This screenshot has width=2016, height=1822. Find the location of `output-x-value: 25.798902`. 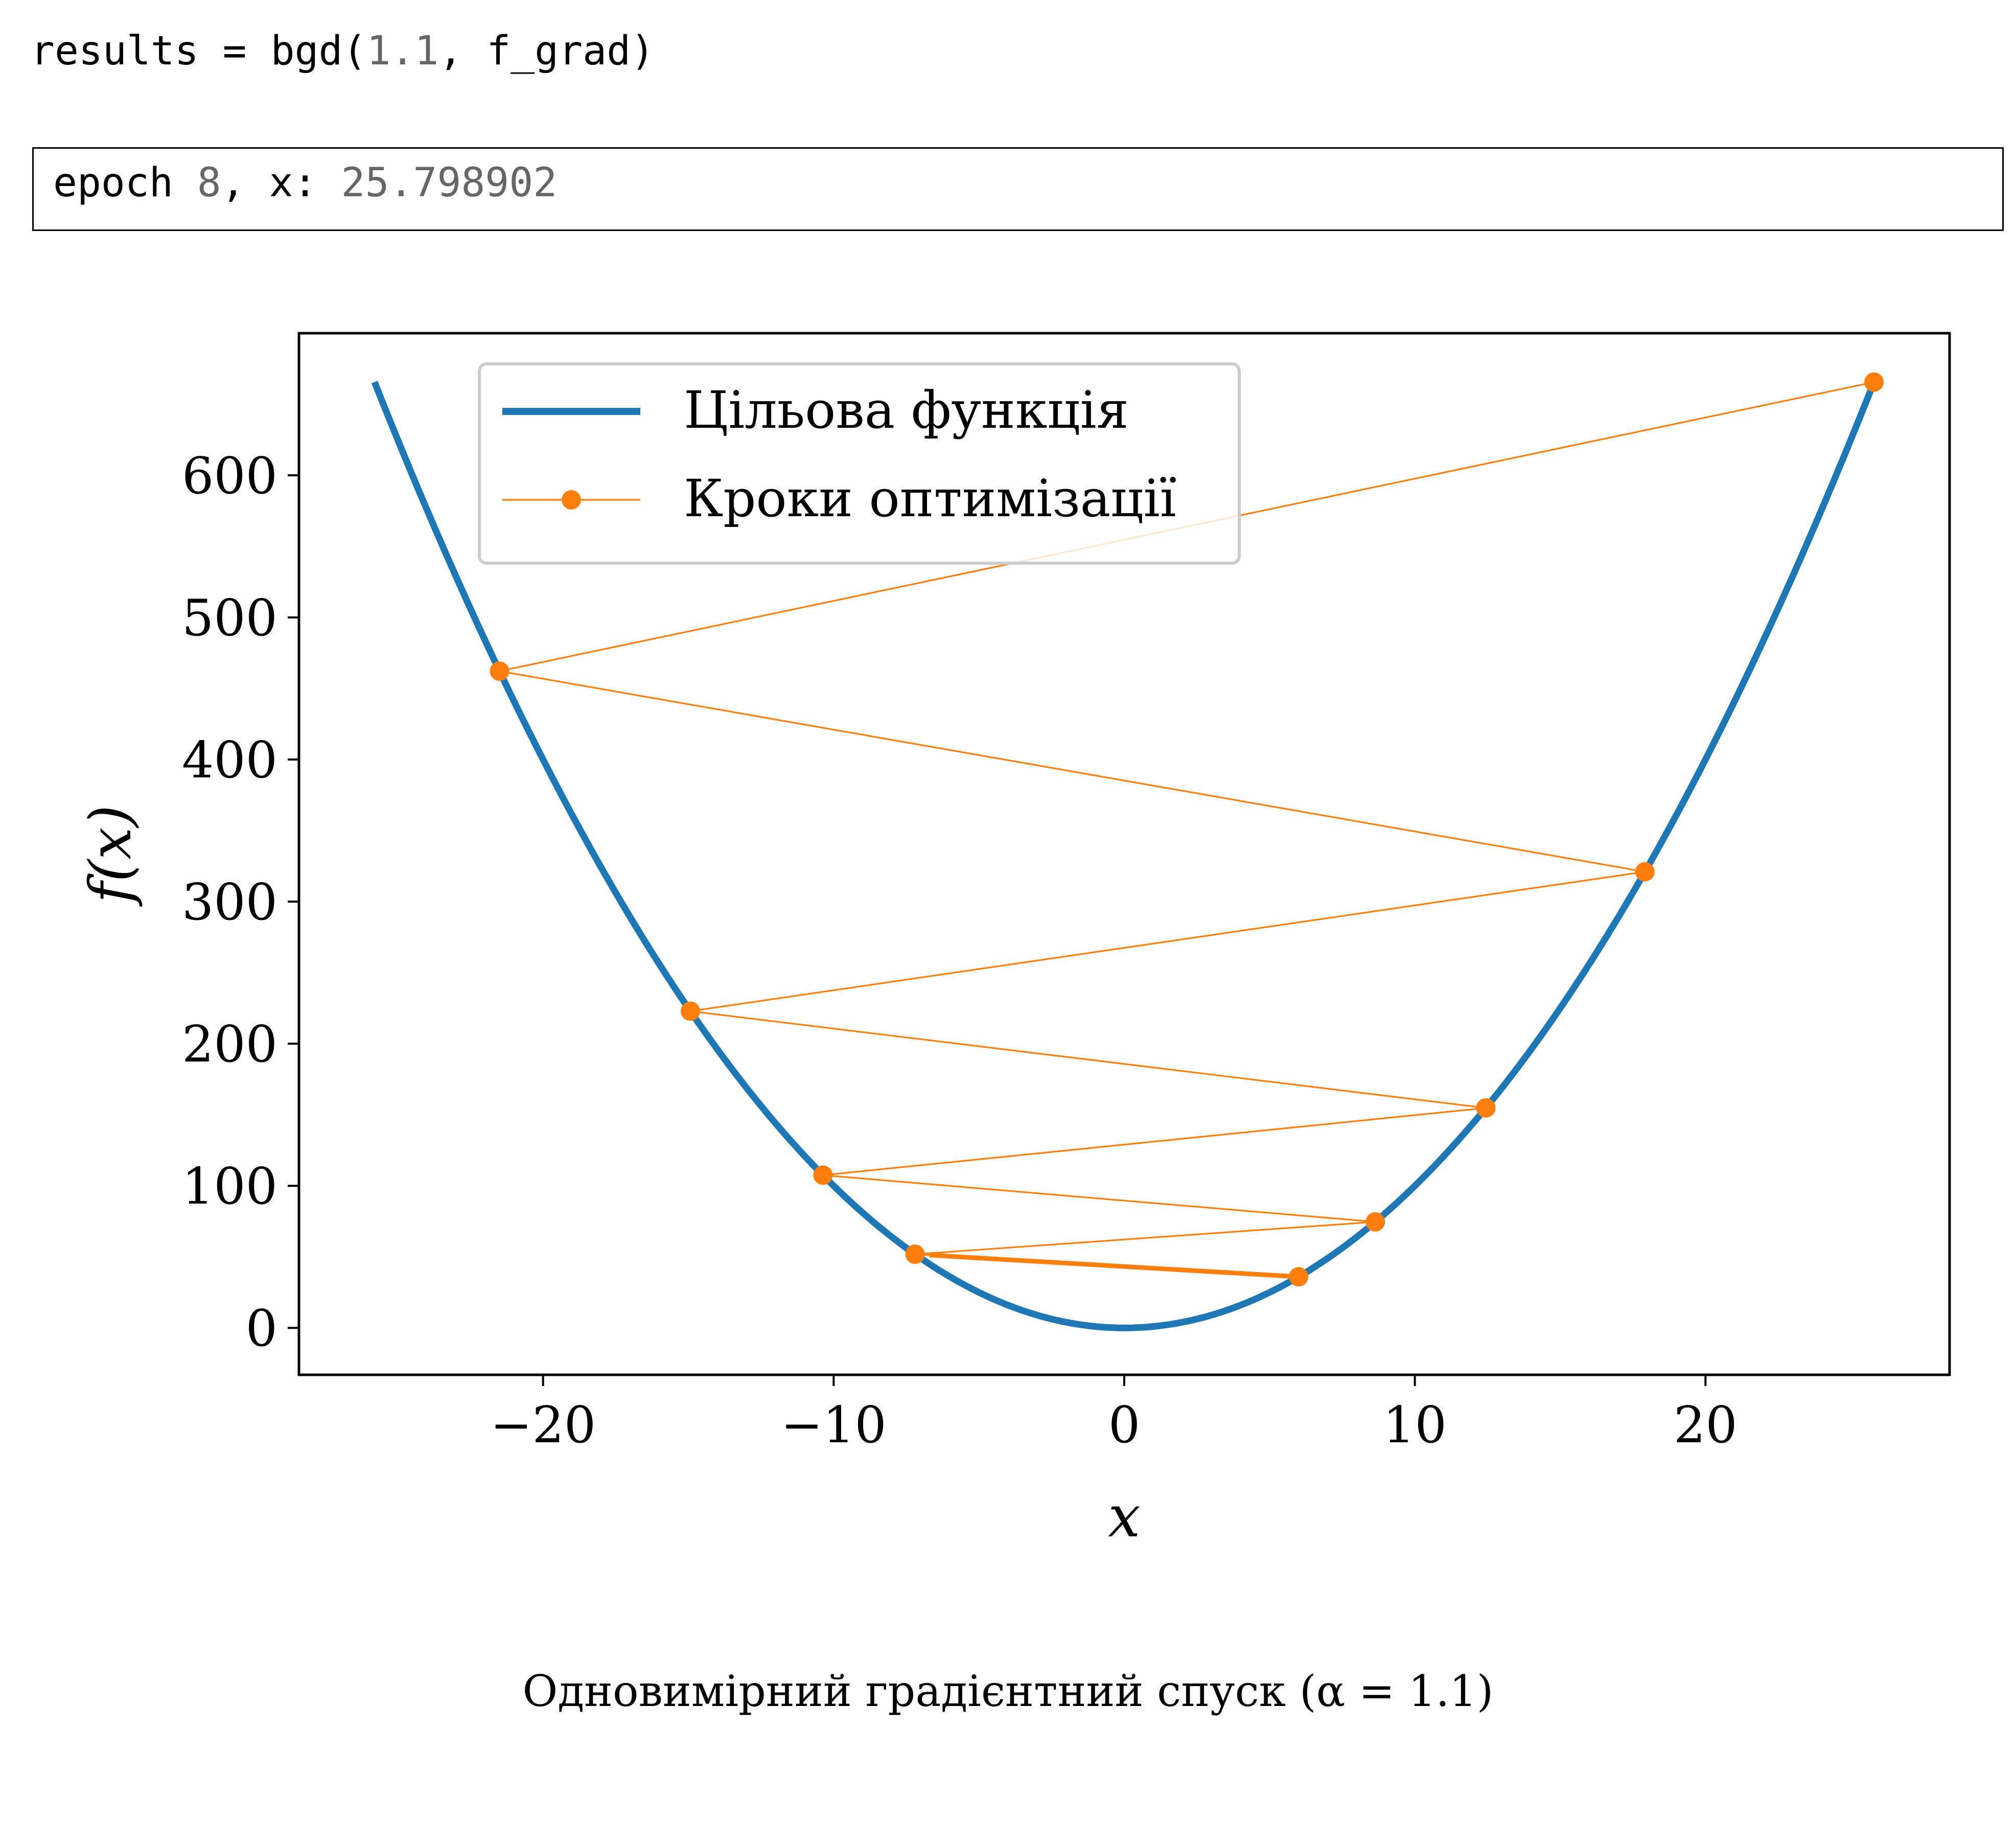

output-x-value: 25.798902 is located at coordinates (449, 183).